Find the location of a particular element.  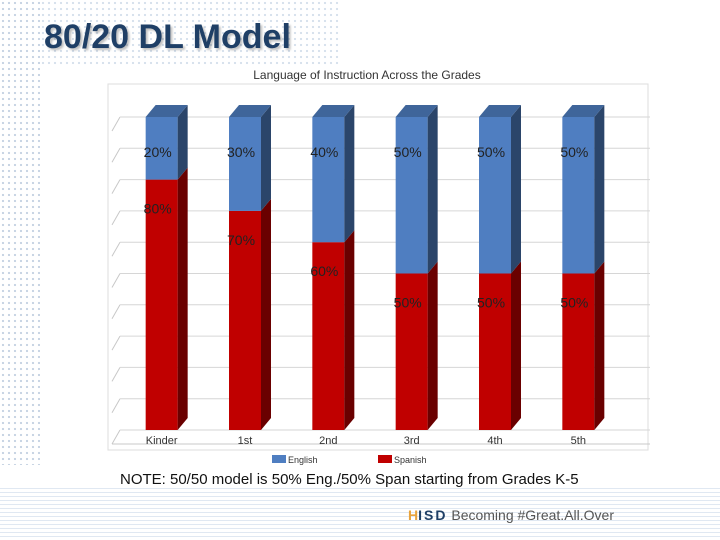

data-label-english-0: 20% is located at coordinates (158, 152).